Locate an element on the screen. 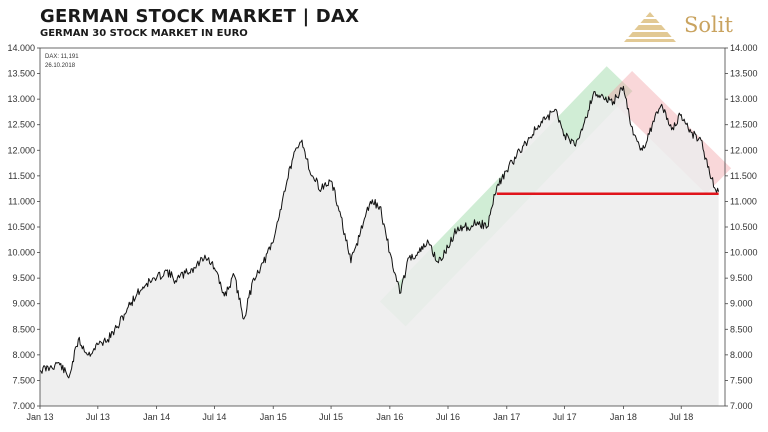 The image size is (768, 432). y-tick-label-right: 9.000 is located at coordinates (741, 304).